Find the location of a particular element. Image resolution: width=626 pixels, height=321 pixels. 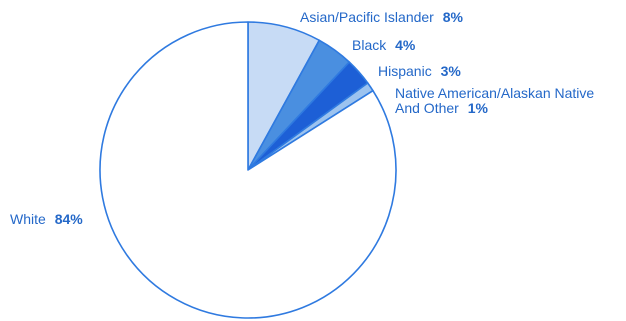

label-hispanic-name: Hispanic is located at coordinates (405, 71).